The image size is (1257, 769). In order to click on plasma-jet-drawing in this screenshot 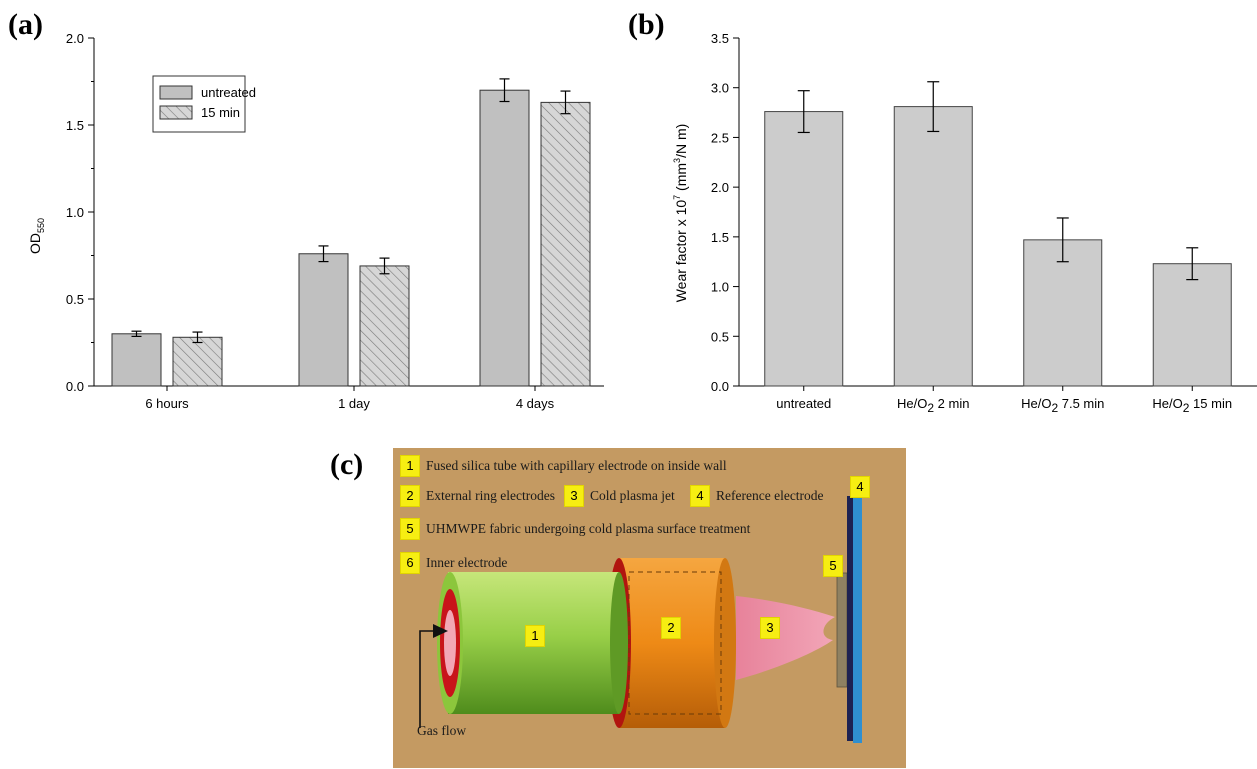, I will do `click(640, 618)`.